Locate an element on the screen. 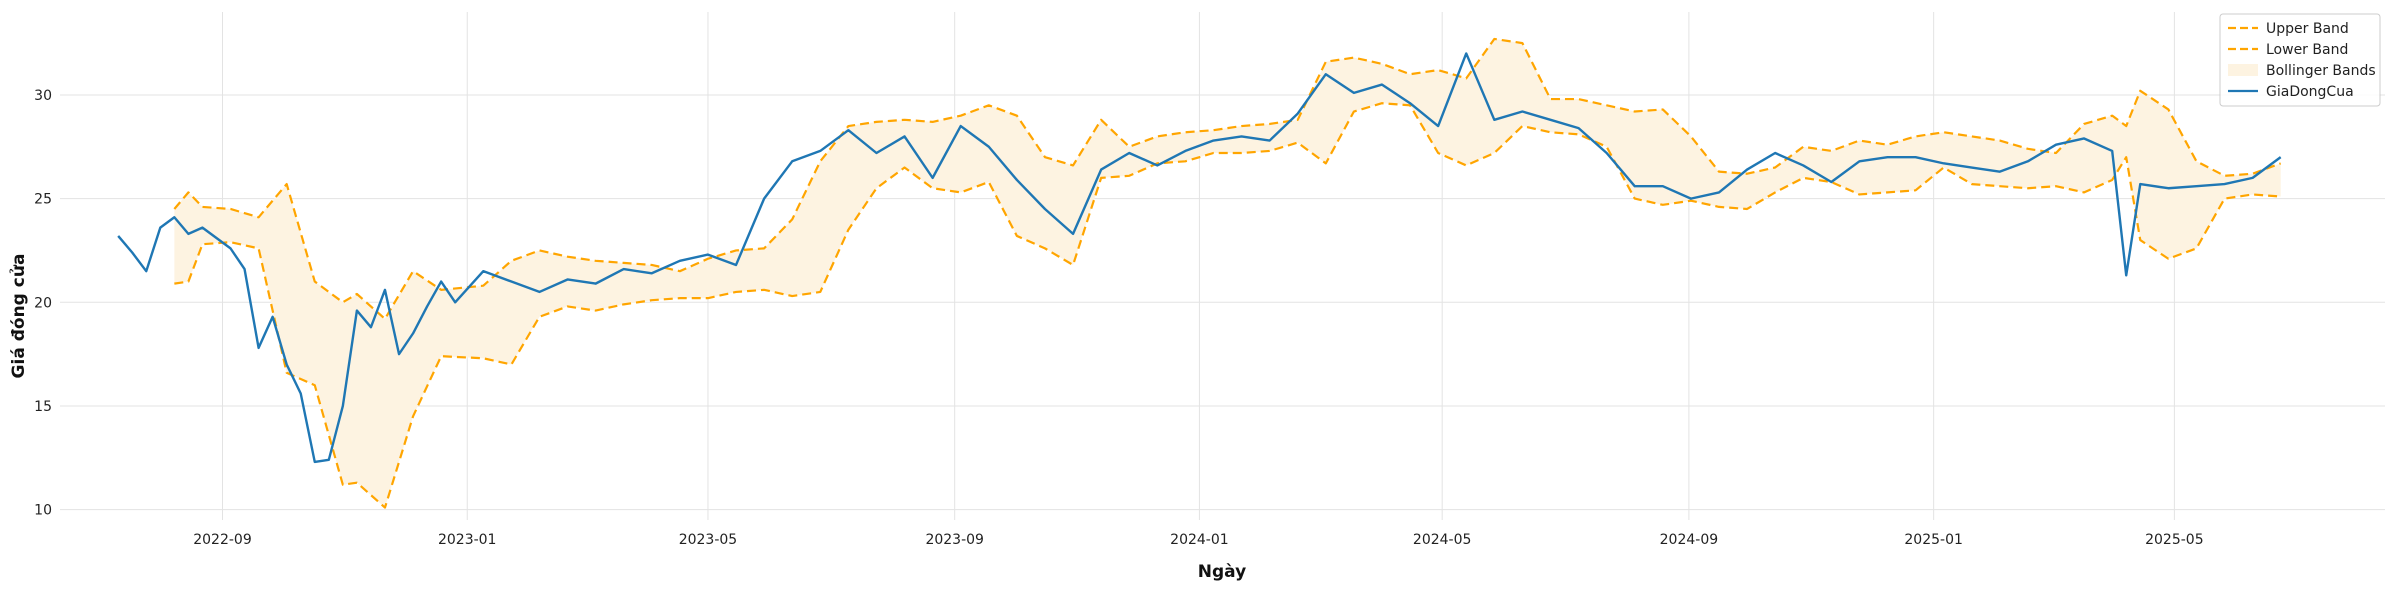 Image resolution: width=2390 pixels, height=590 pixels. legend-label: Lower Band is located at coordinates (2307, 50).